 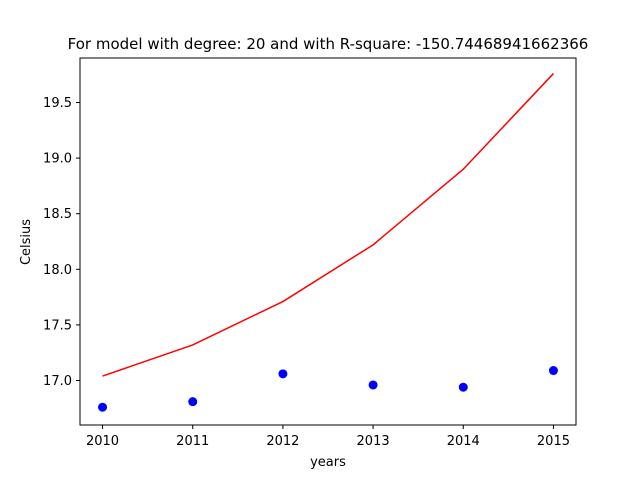 I want to click on x-tick-label: 2010, so click(x=102, y=441).